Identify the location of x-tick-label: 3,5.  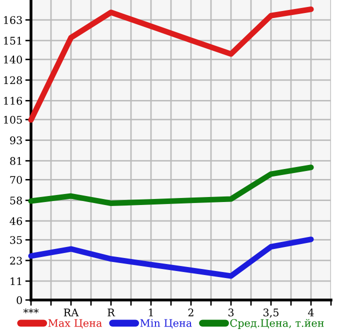
(271, 313).